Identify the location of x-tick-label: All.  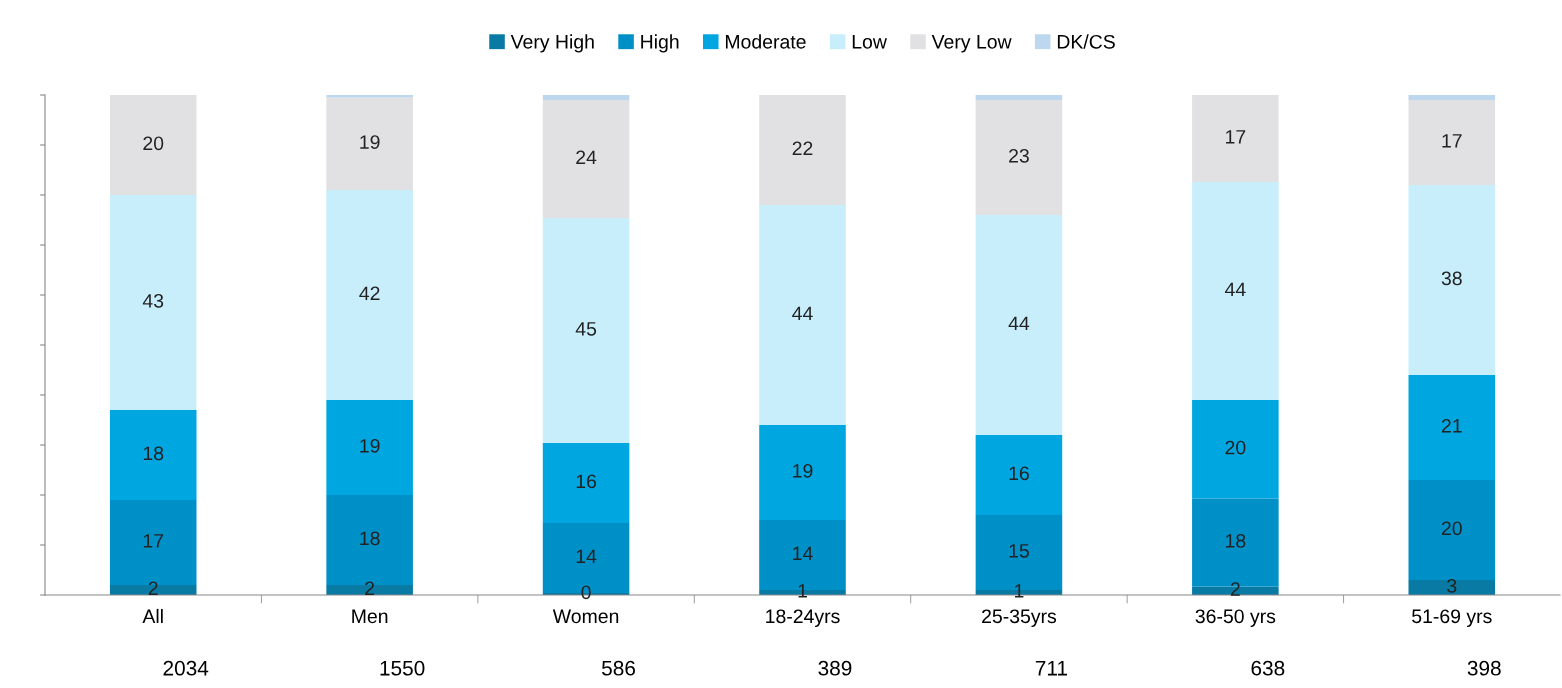
(152, 615).